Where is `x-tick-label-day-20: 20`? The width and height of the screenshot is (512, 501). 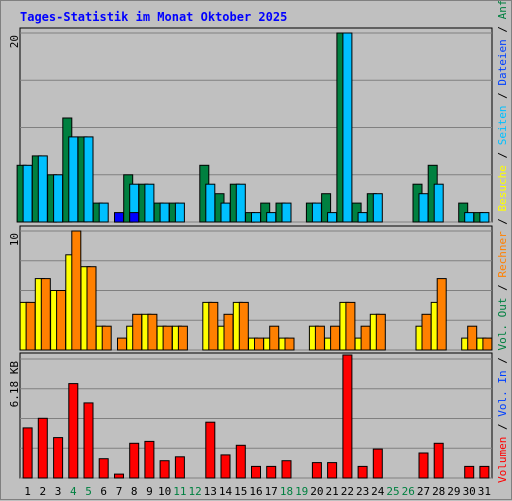 x-tick-label-day-20: 20 is located at coordinates (316, 491).